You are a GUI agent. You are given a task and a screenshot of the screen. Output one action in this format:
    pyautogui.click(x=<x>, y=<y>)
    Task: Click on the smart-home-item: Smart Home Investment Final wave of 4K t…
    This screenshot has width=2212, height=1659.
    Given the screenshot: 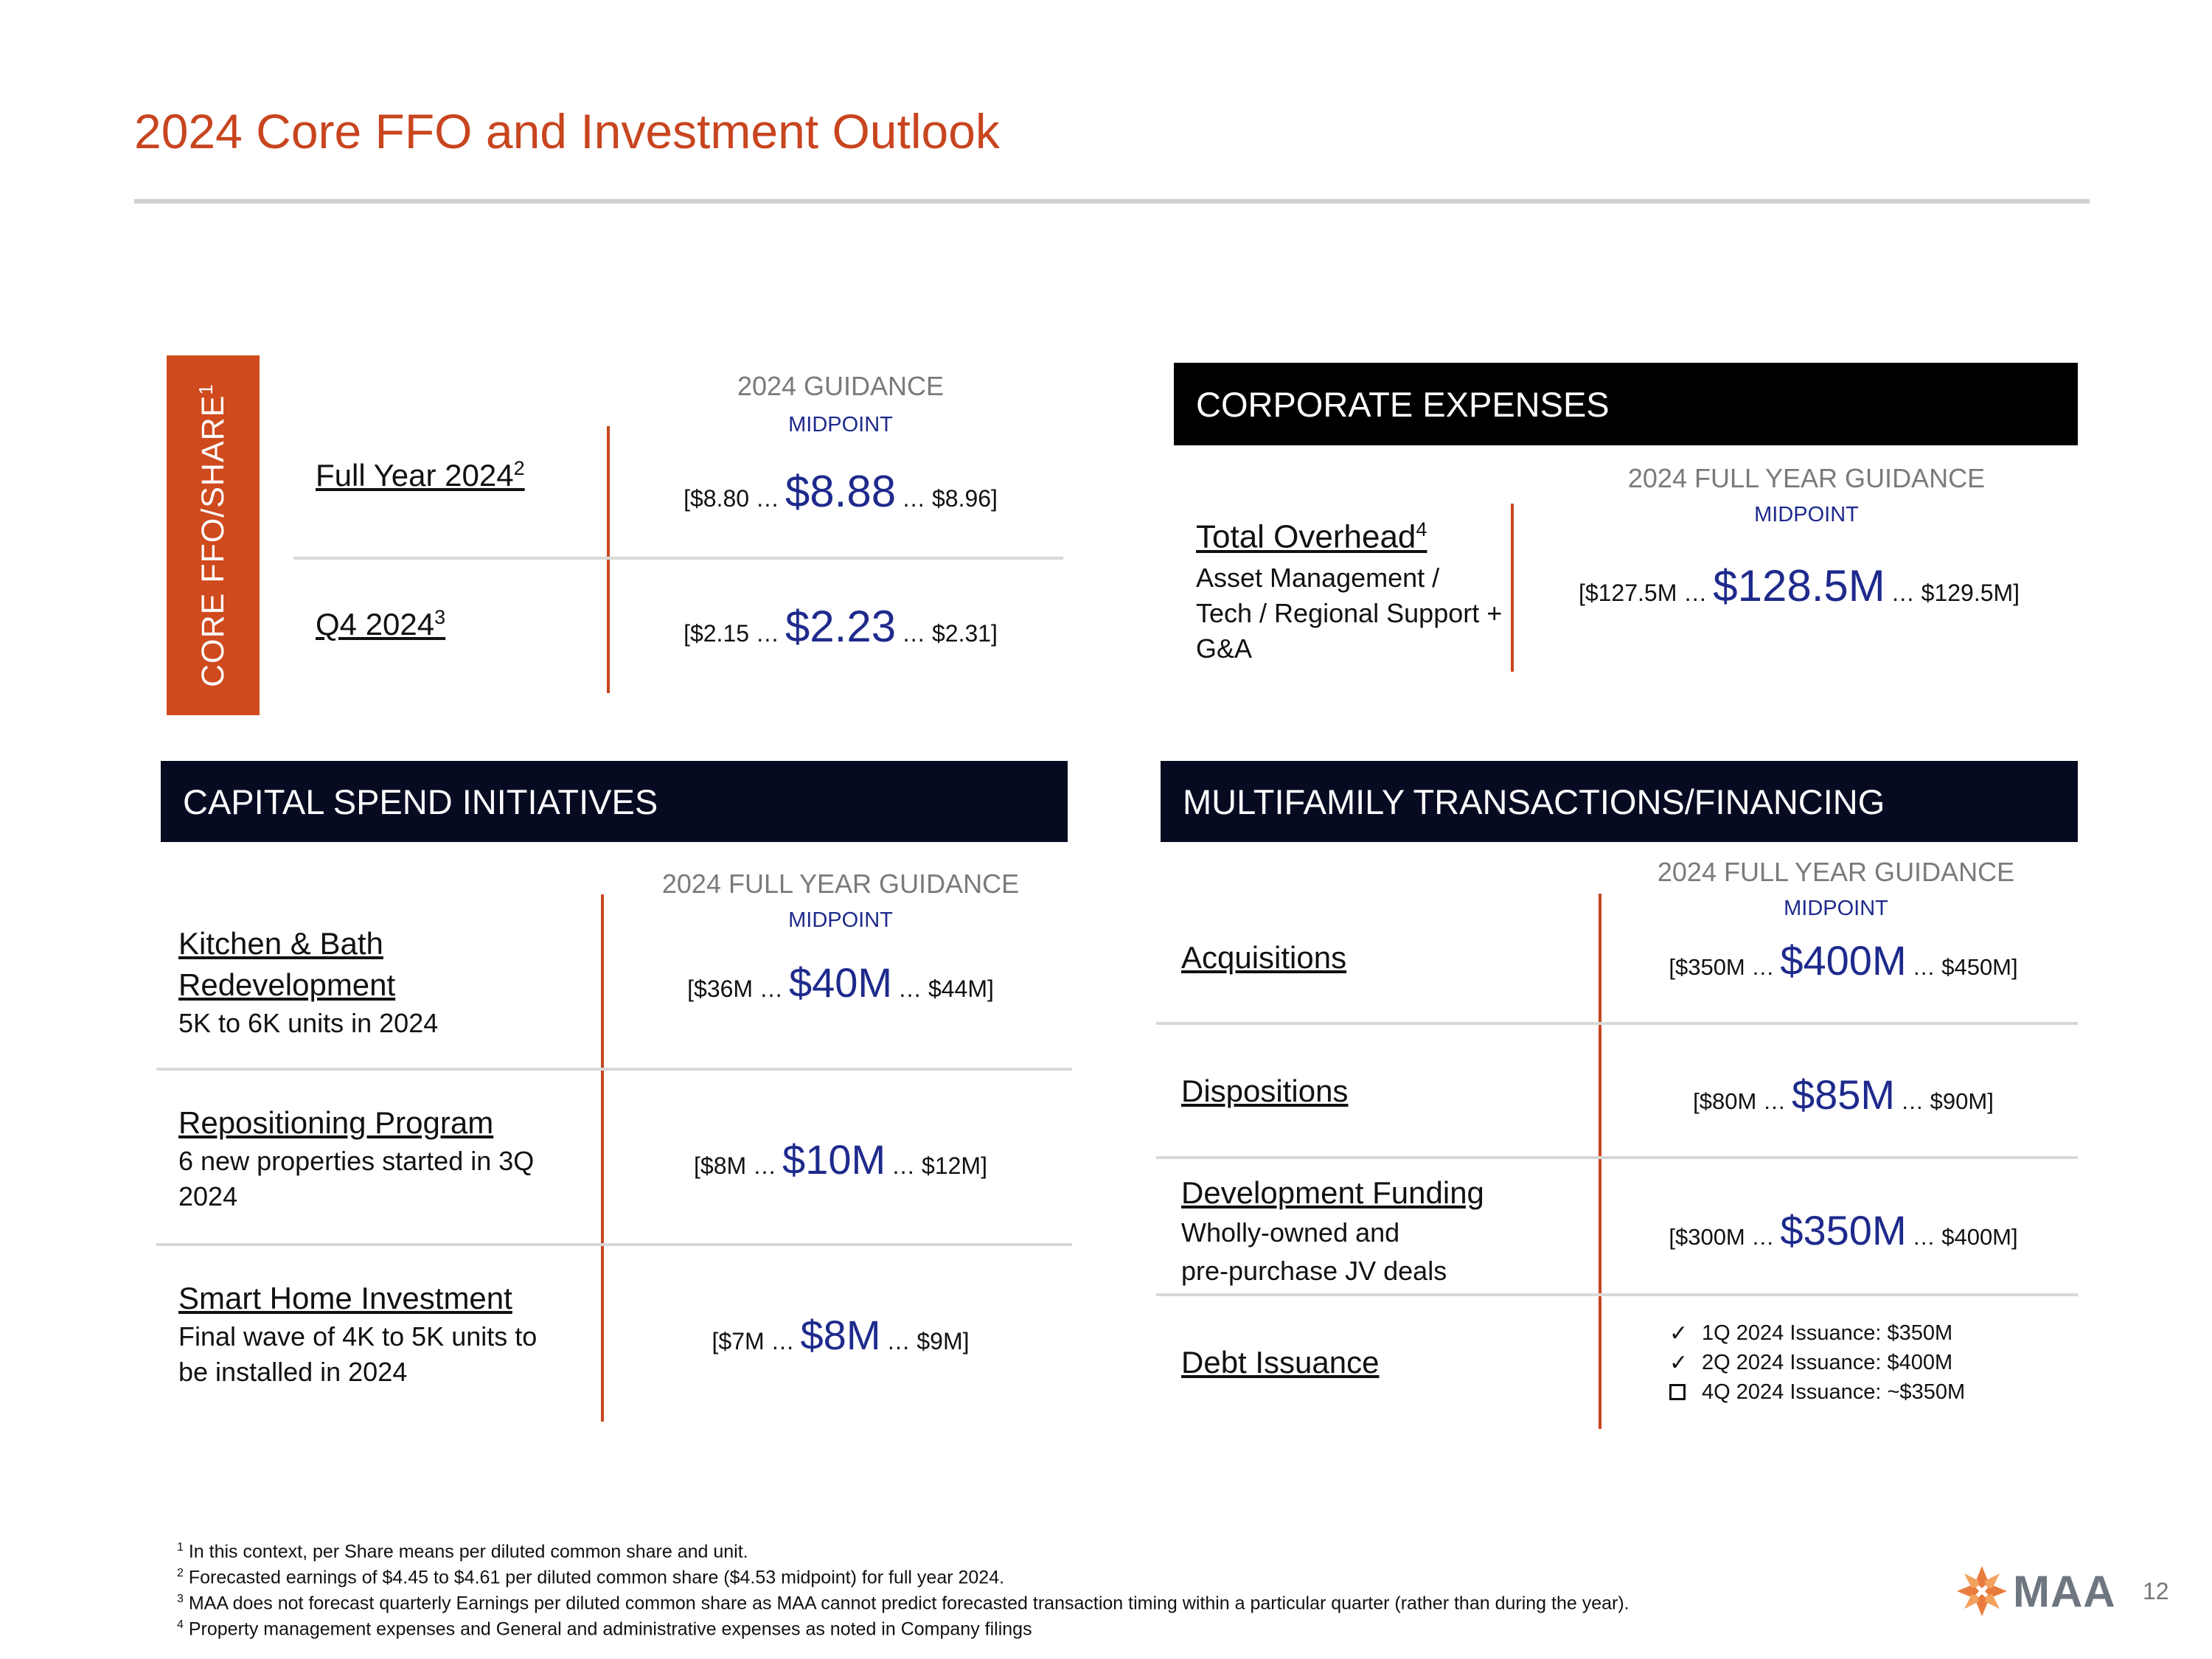 What is the action you would take?
    pyautogui.click(x=358, y=1334)
    